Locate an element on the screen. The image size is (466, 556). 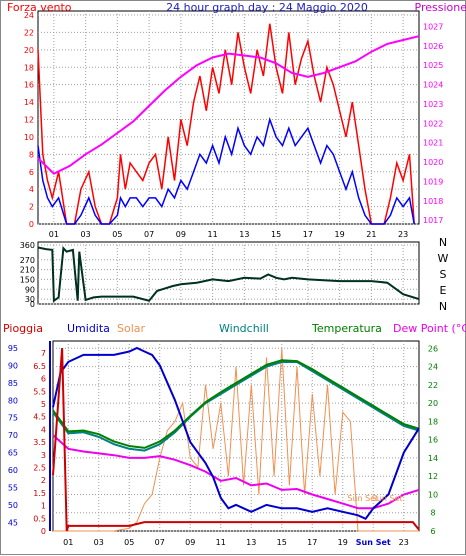
wind-speed-axis-title: Forza vento is located at coordinates (39, 7).